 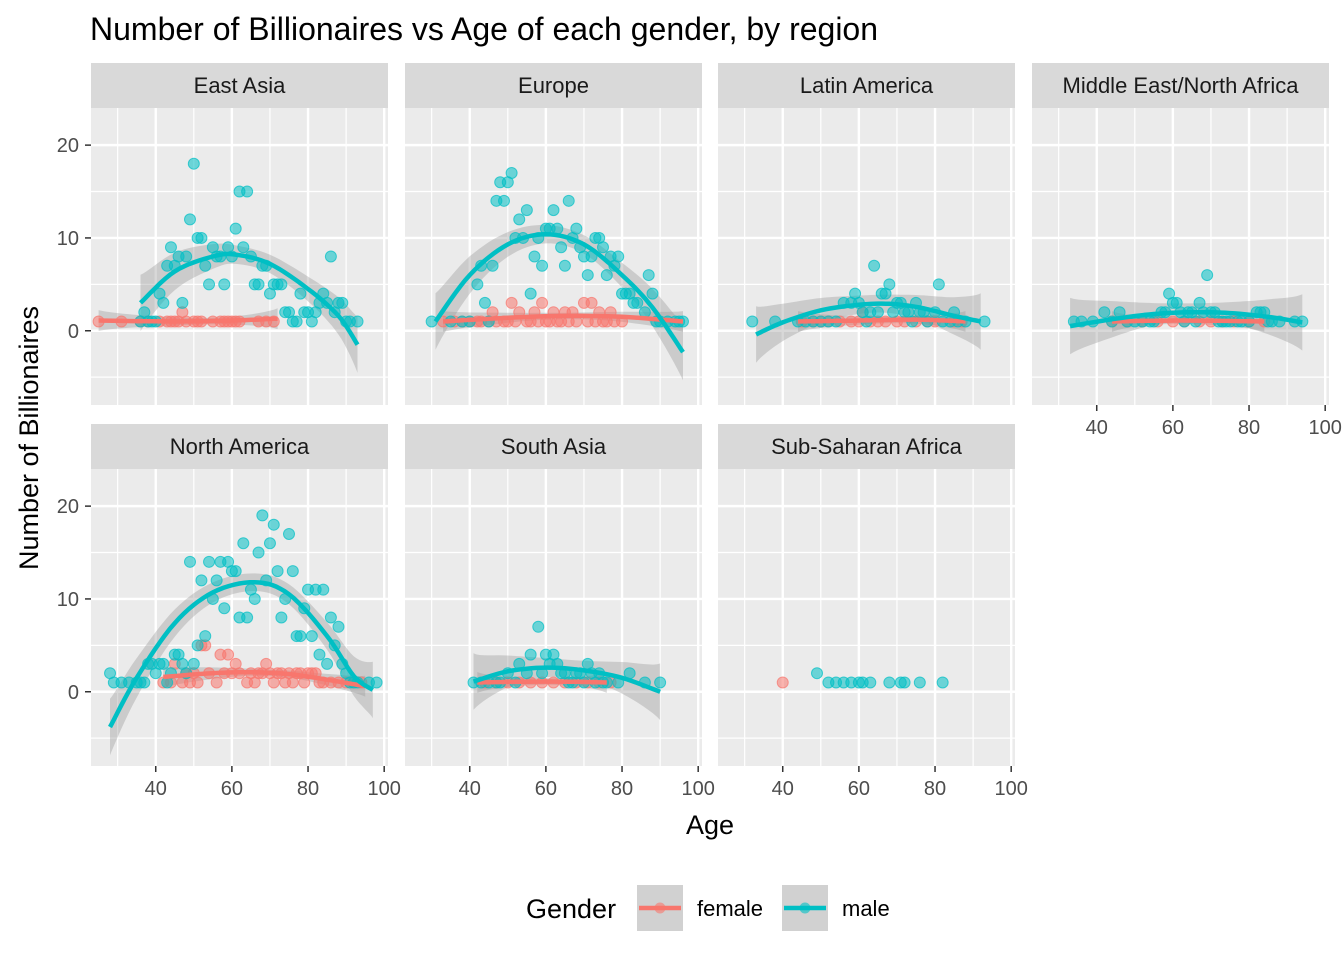 I want to click on legend-label-female: female, so click(x=730, y=908).